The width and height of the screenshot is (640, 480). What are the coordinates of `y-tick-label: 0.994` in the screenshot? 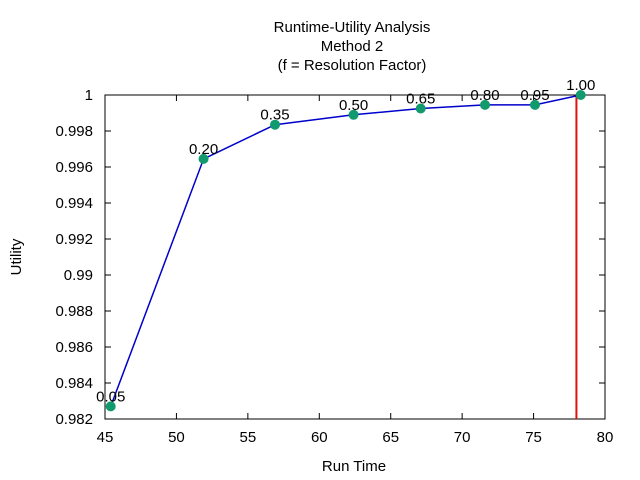 It's located at (74, 203).